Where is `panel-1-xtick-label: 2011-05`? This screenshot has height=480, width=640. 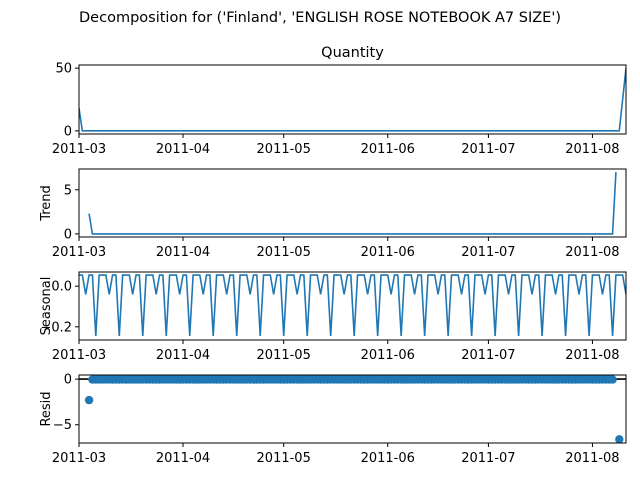
panel-1-xtick-label: 2011-05 is located at coordinates (284, 149).